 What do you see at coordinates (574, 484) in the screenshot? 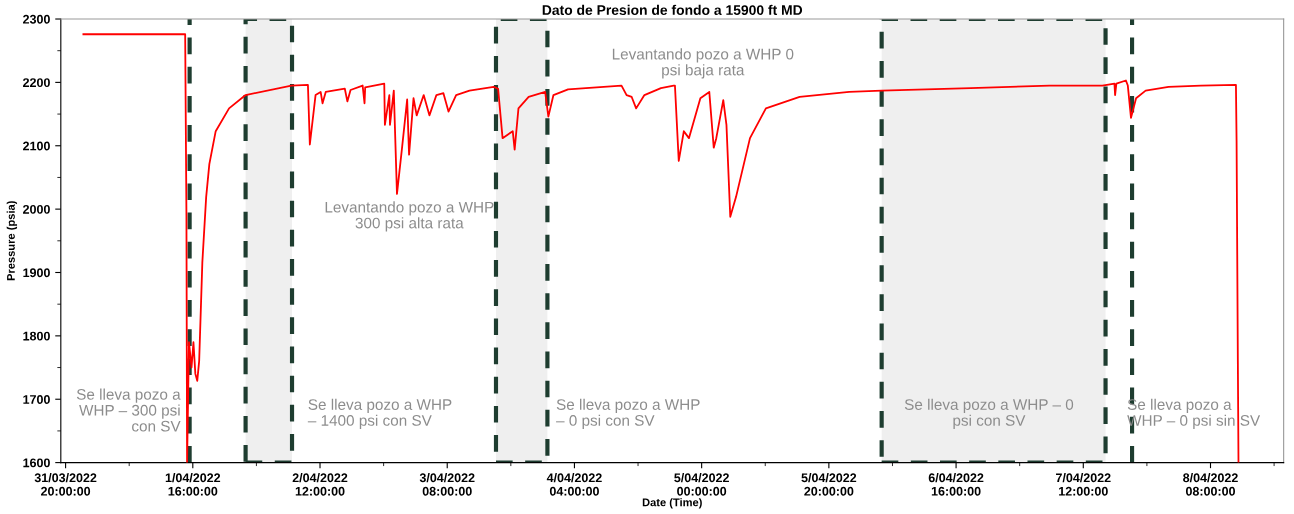
I see `x-tick-label: 4/04/2022 04:00:00` at bounding box center [574, 484].